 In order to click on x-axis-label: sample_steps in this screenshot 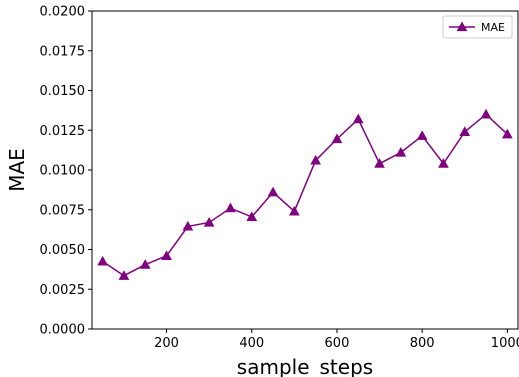, I will do `click(305, 366)`.